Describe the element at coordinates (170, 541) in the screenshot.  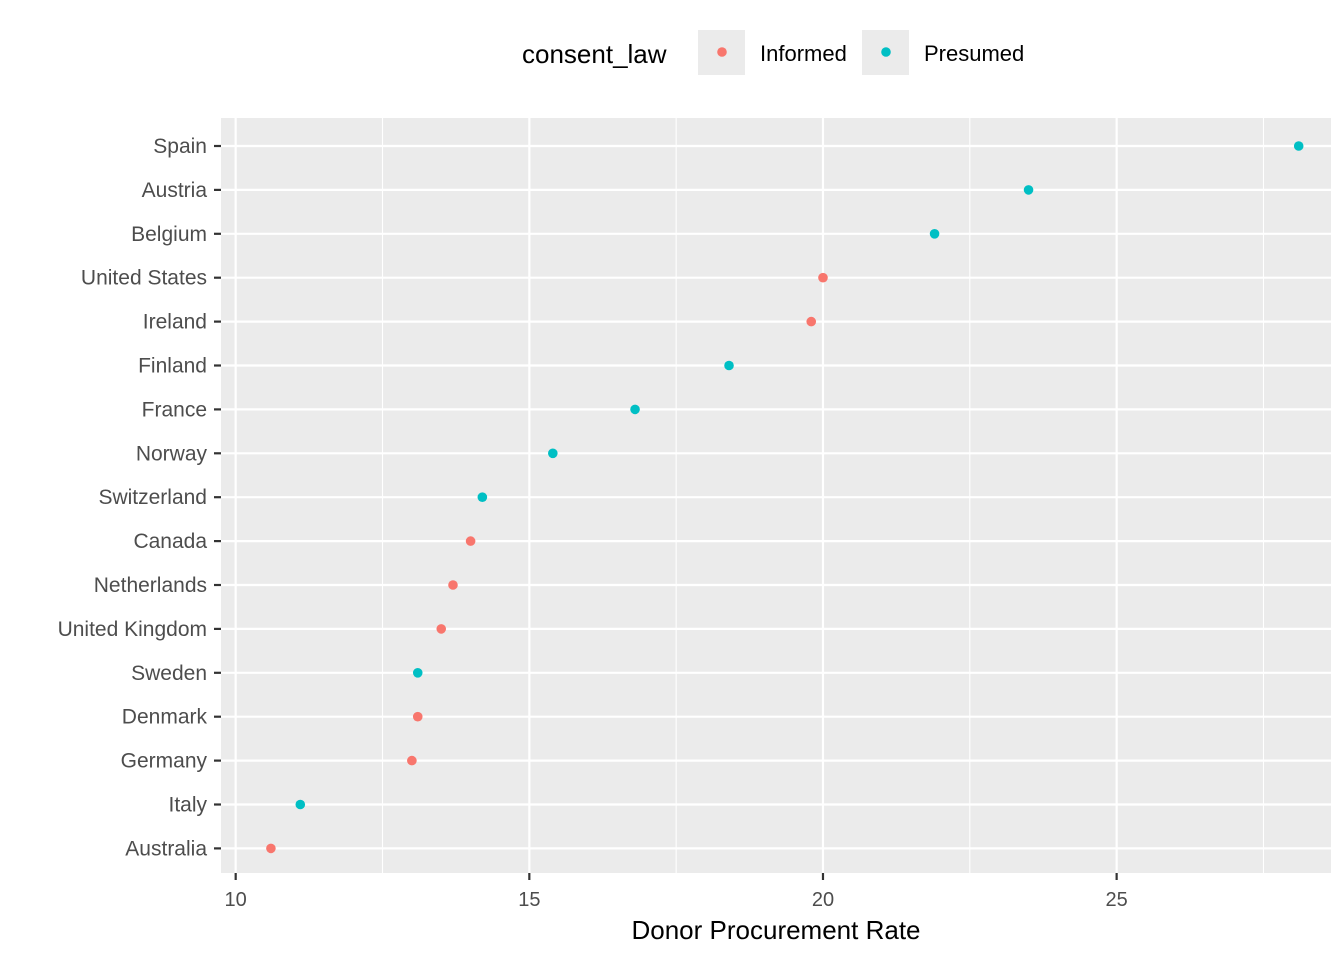
I see `y-tick-label-canada: Canada` at that location.